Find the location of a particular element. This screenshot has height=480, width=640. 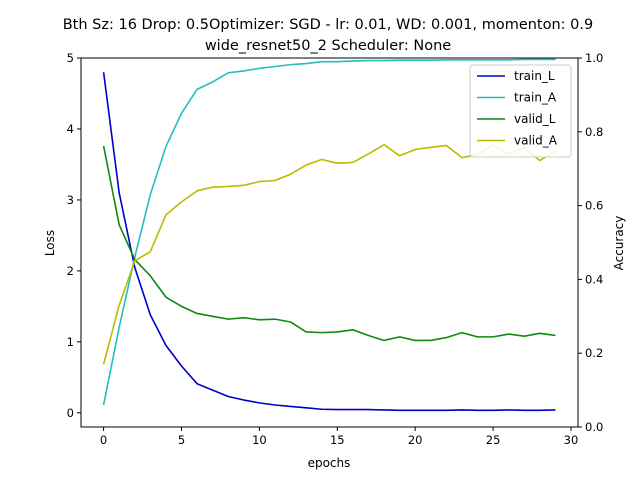

x-tick-label: 0 is located at coordinates (103, 440).